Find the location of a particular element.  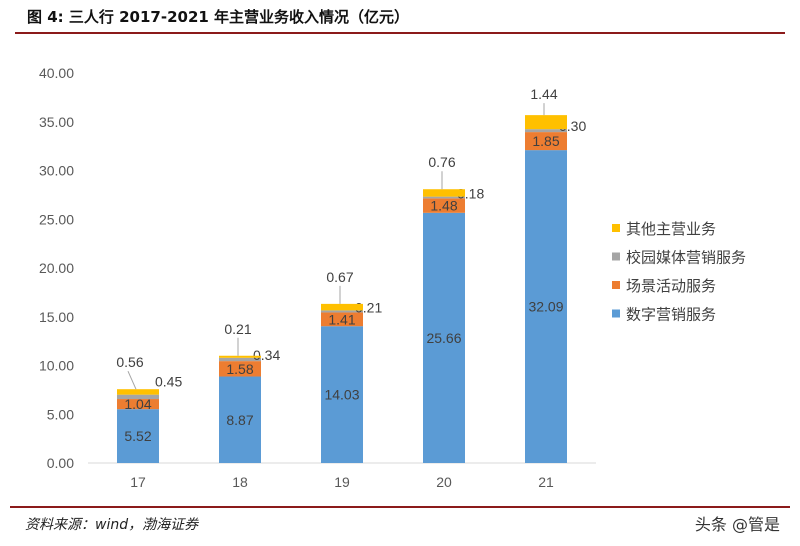

legend-label: 其他主营业务 is located at coordinates (671, 229).